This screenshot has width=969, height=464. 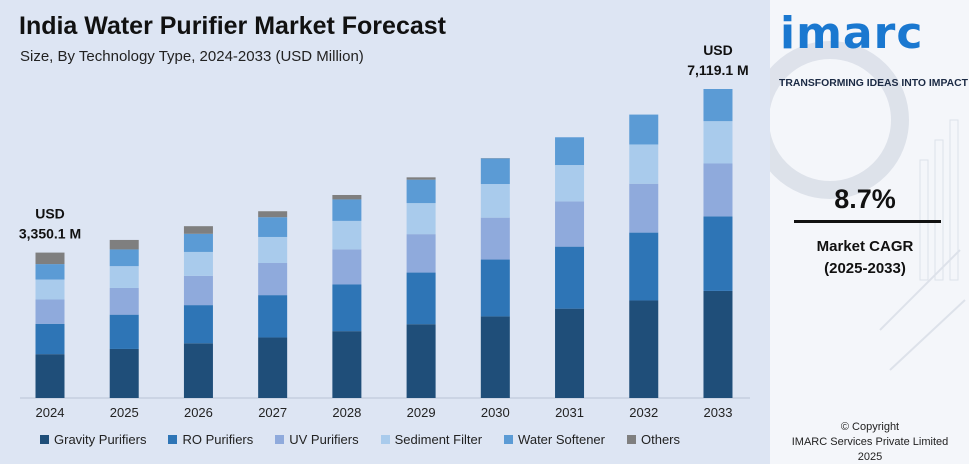 What do you see at coordinates (280, 439) in the screenshot?
I see `legend-swatch-uv` at bounding box center [280, 439].